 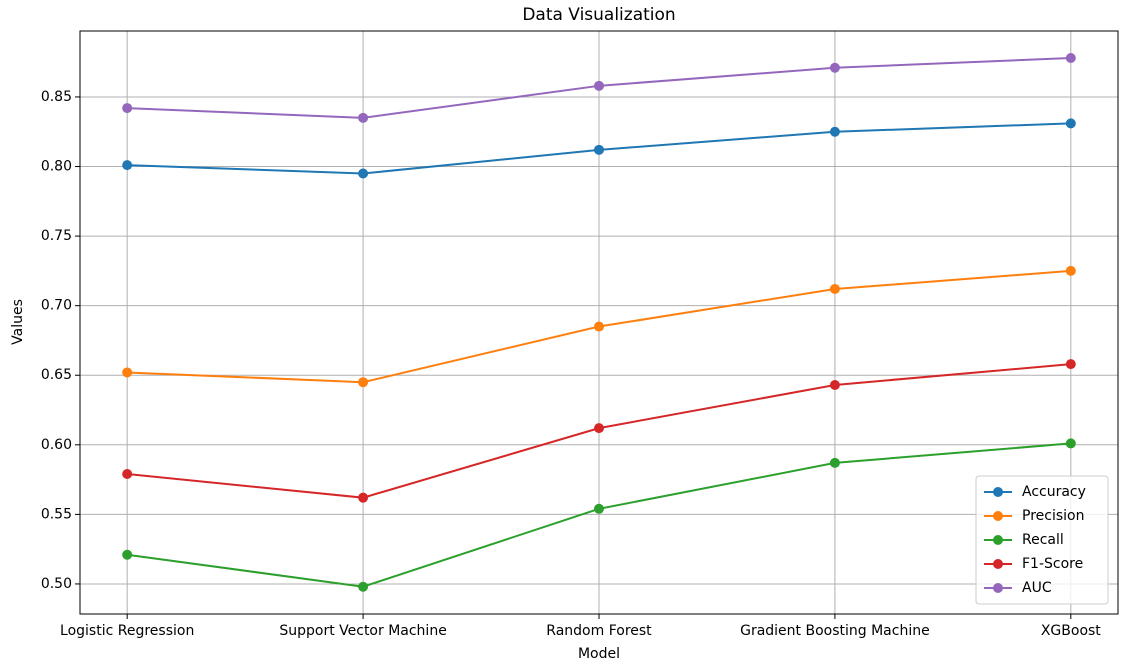 I want to click on y-tick-label: 0.80, so click(x=56, y=167).